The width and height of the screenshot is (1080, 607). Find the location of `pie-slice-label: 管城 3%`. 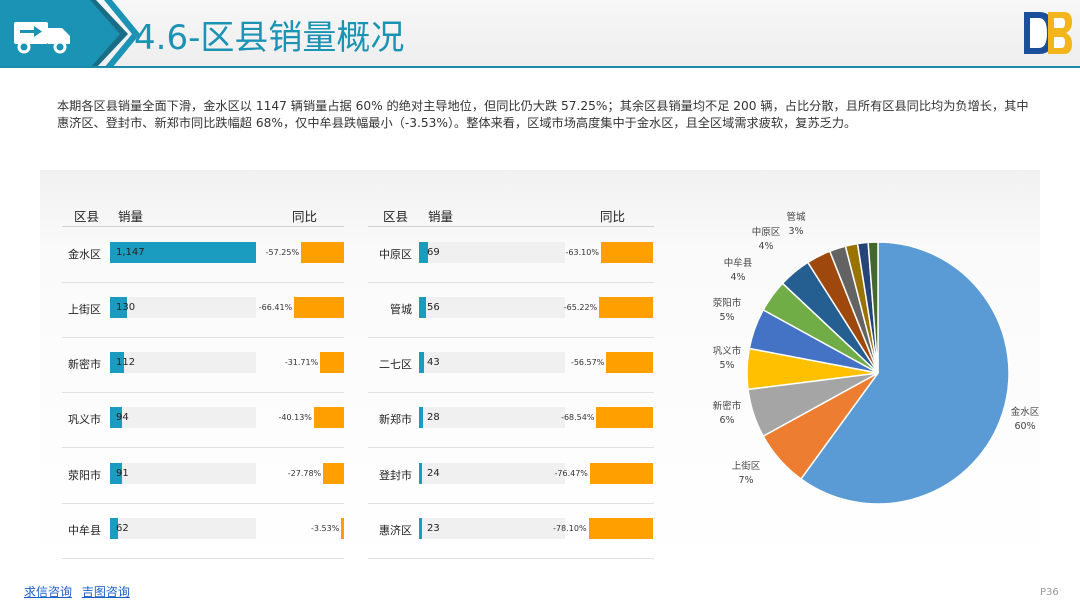

pie-slice-label: 管城 3% is located at coordinates (796, 225).